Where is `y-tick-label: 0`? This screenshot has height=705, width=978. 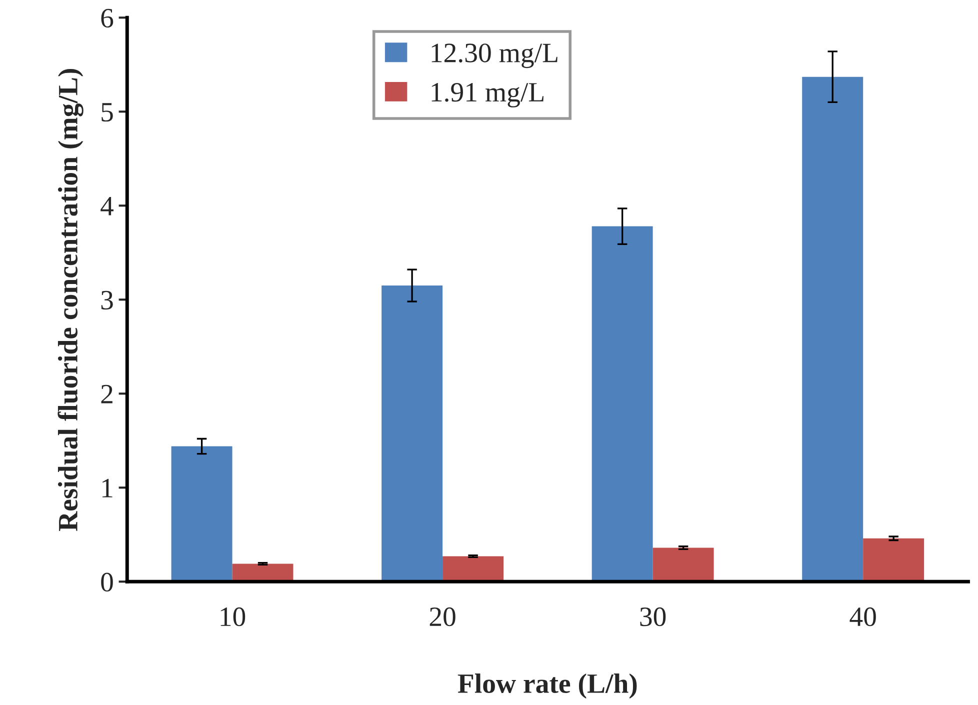 y-tick-label: 0 is located at coordinates (107, 582).